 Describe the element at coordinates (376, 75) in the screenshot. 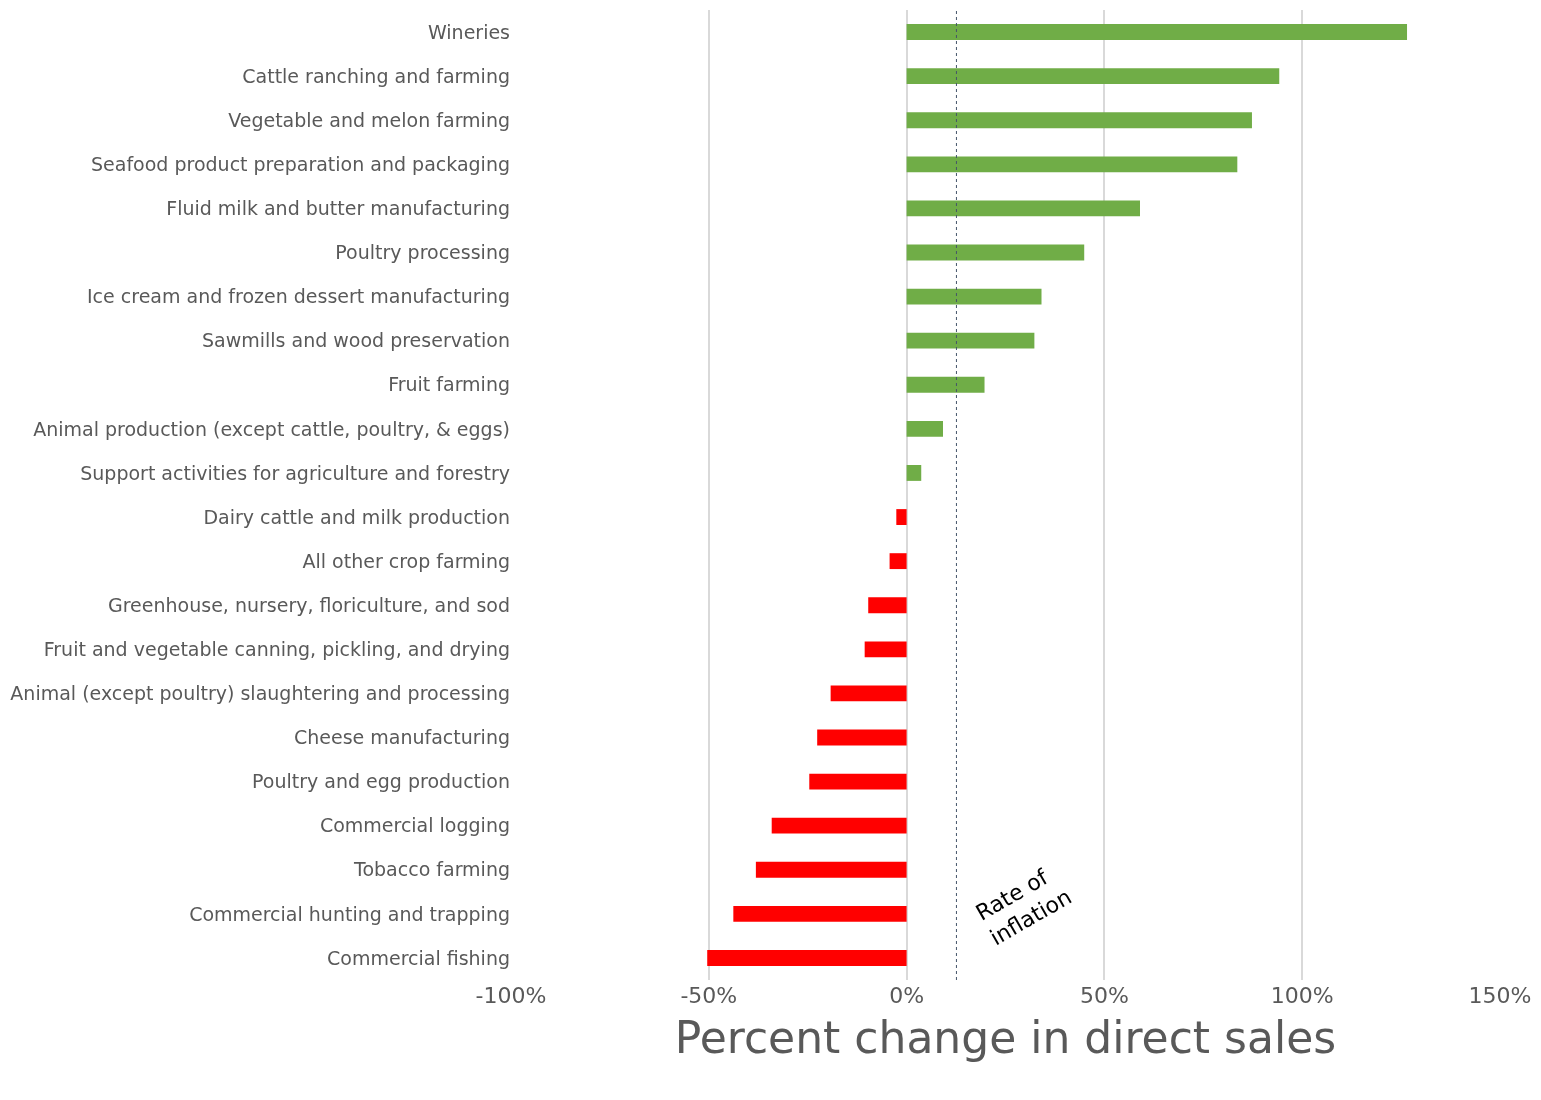

I see `y-tick-label: Cattle ranching and farming` at that location.